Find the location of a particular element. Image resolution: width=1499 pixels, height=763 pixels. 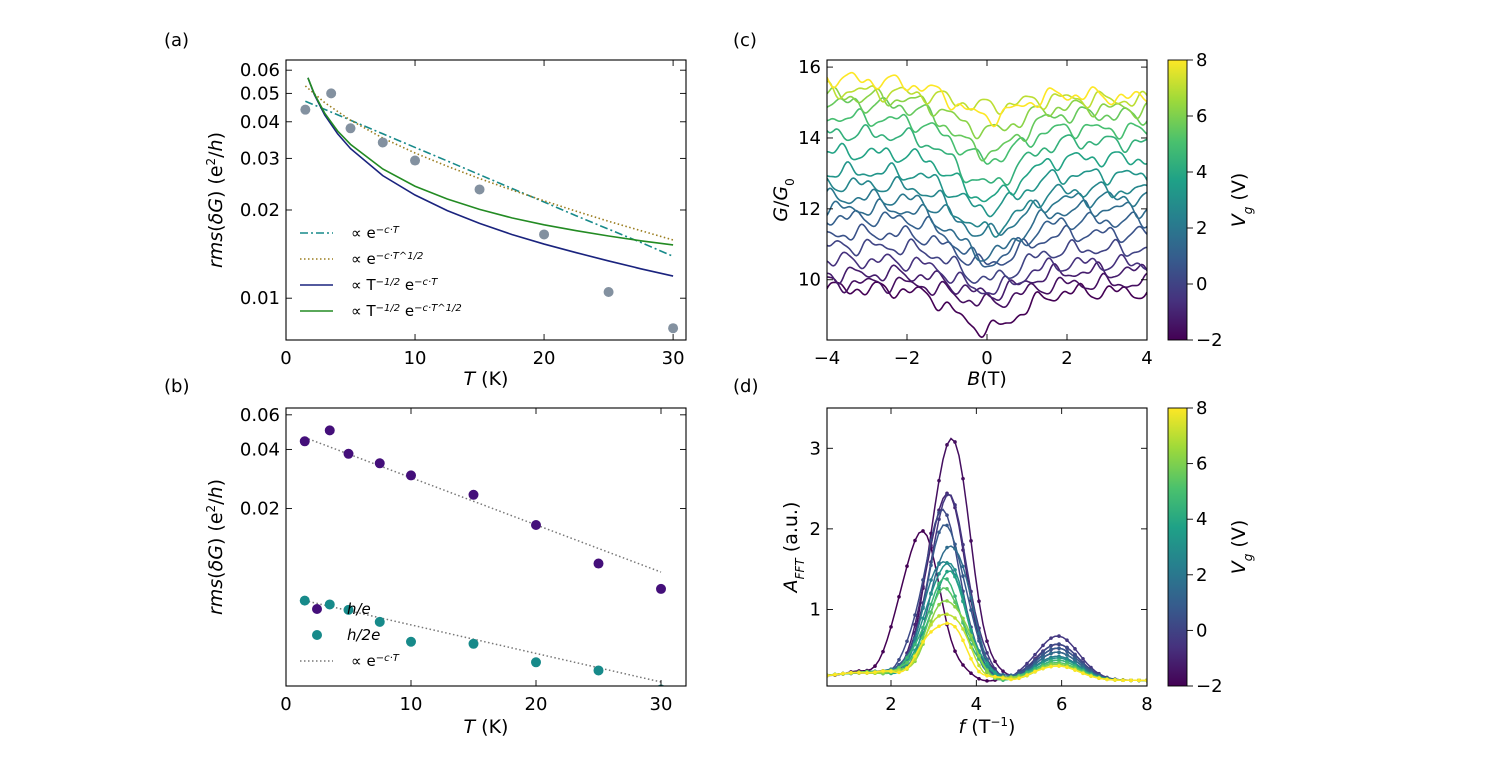

panel-b-ytick-label: 0.06 is located at coordinates (260, 415).